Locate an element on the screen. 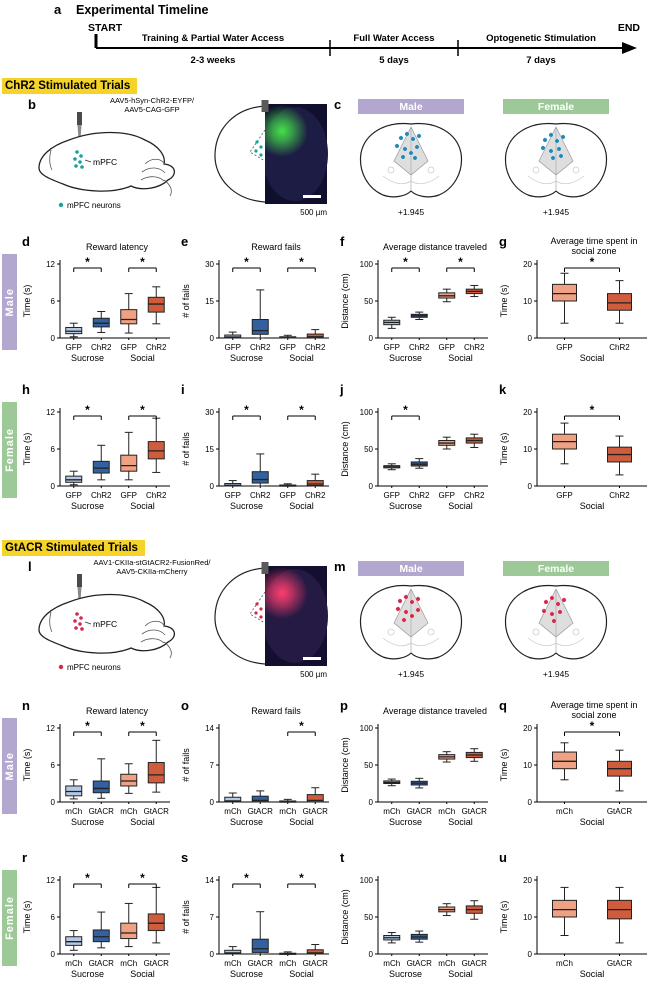 Image resolution: width=653 pixels, height=996 pixels. svg-text: Reward fails is located at coordinates (276, 247).